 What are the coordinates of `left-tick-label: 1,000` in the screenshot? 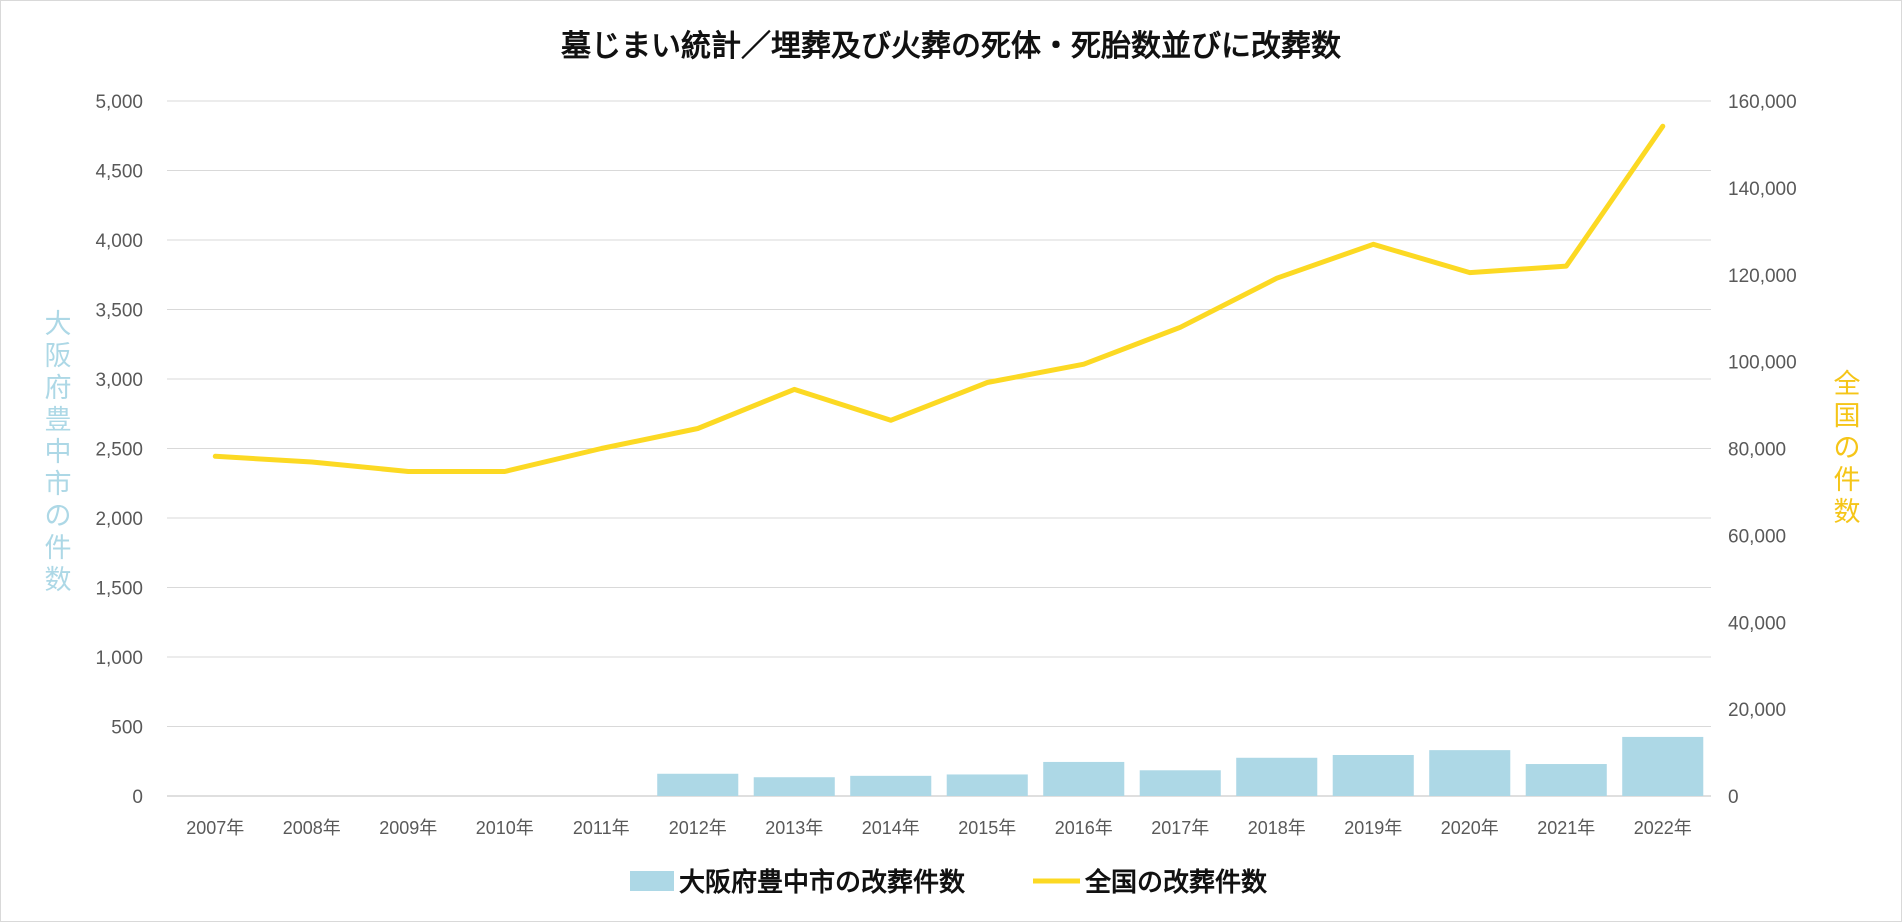 It's located at (119, 658).